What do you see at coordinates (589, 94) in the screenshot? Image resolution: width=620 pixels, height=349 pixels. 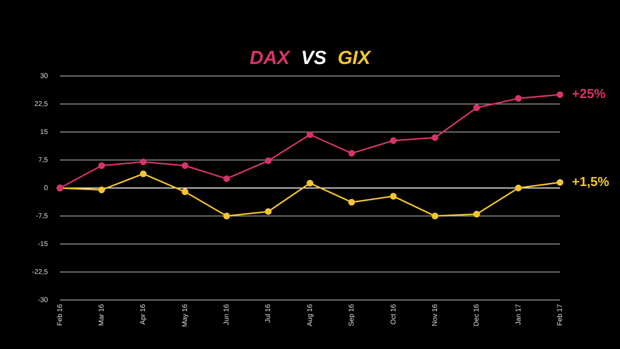 I see `annotation: +25%` at bounding box center [589, 94].